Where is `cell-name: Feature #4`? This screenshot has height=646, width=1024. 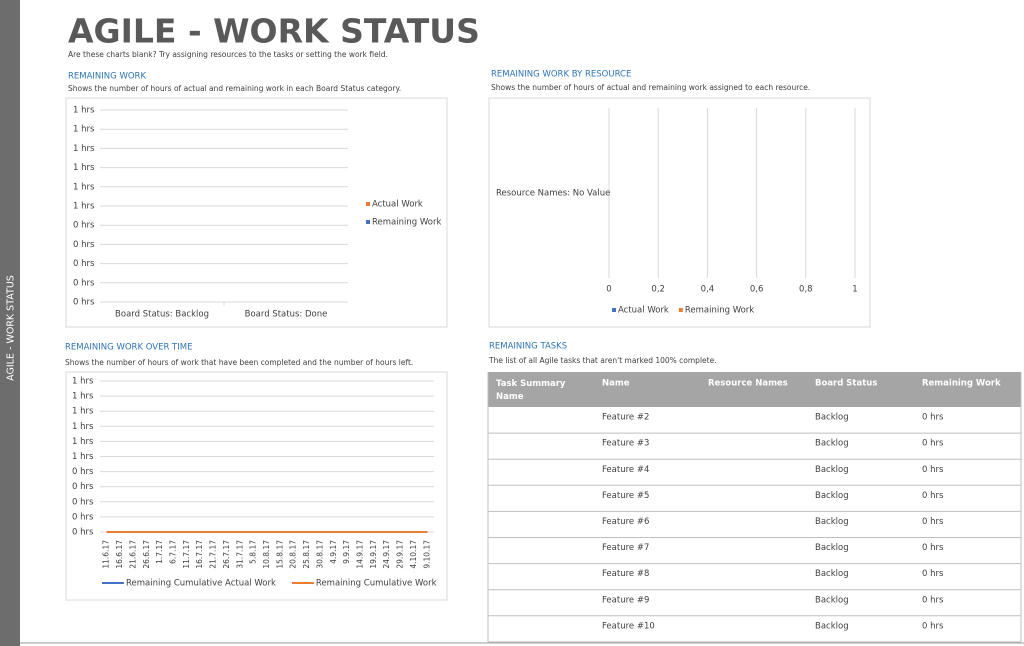
cell-name: Feature #4 is located at coordinates (625, 470).